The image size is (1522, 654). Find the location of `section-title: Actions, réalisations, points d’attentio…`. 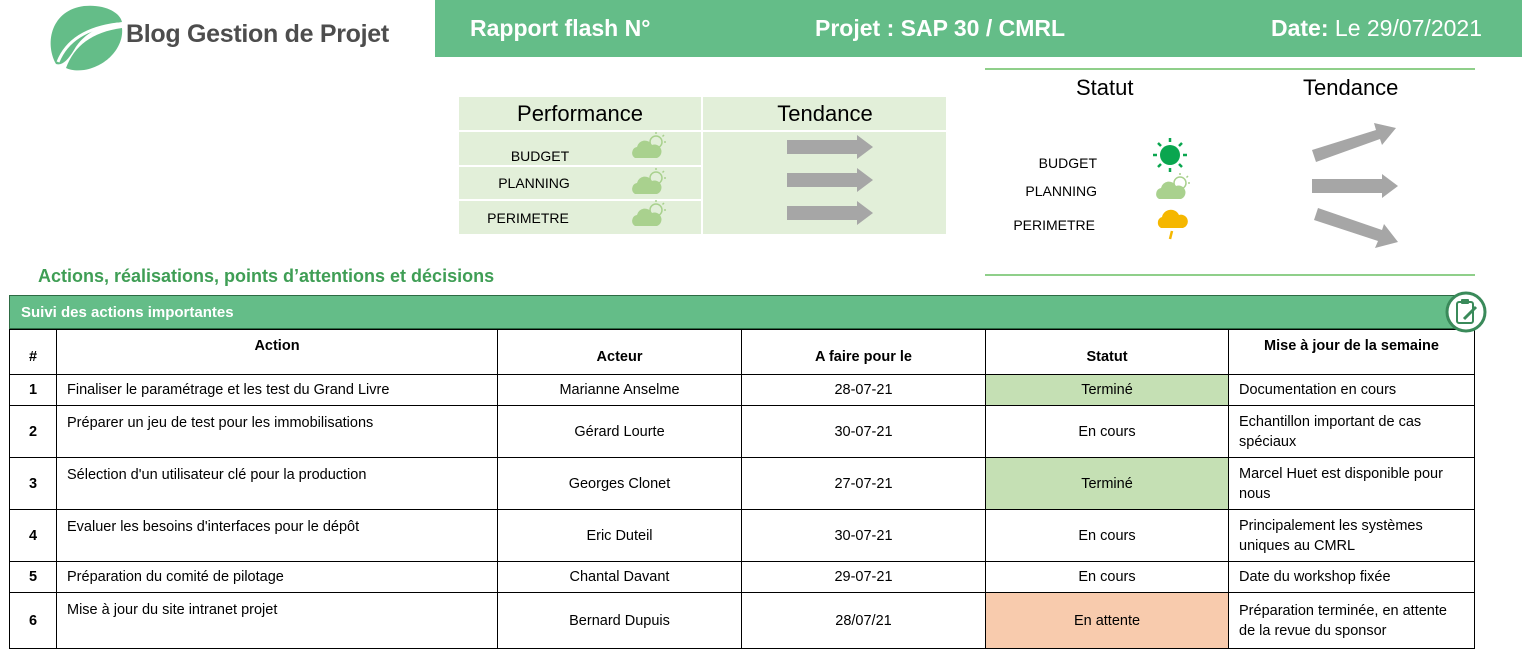

section-title: Actions, réalisations, points d’attentio… is located at coordinates (266, 276).